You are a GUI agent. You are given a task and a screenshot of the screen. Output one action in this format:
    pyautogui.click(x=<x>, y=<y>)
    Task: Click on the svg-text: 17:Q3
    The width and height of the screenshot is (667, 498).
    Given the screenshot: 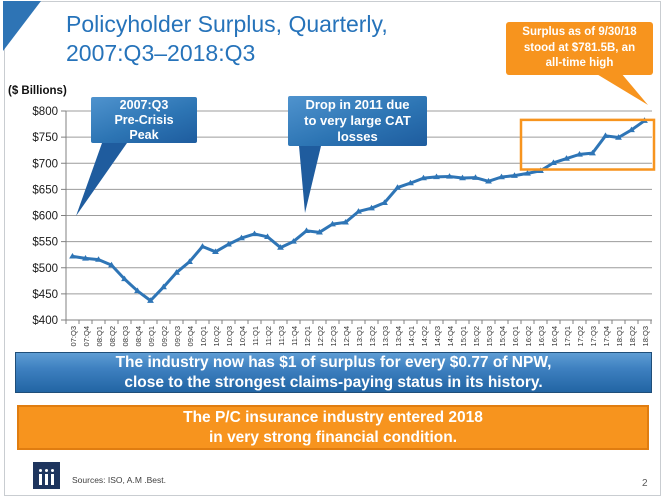 What is the action you would take?
    pyautogui.click(x=593, y=336)
    